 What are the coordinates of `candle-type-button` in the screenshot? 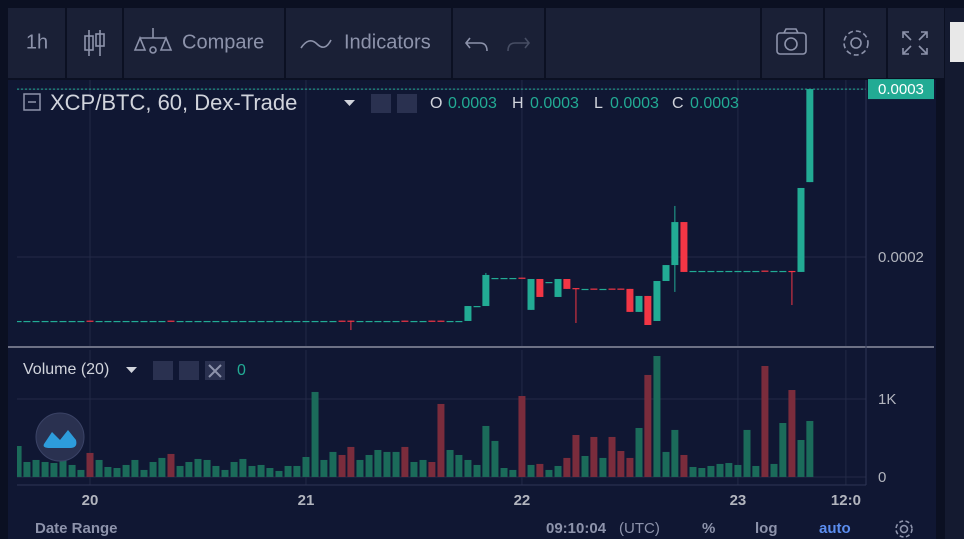 It's located at (94, 43).